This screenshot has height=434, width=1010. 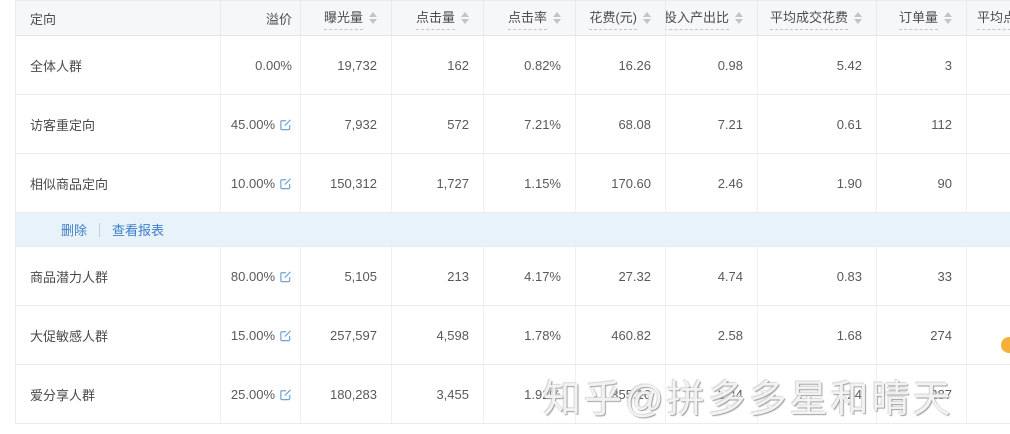 I want to click on delete-button: 删除, so click(x=74, y=230).